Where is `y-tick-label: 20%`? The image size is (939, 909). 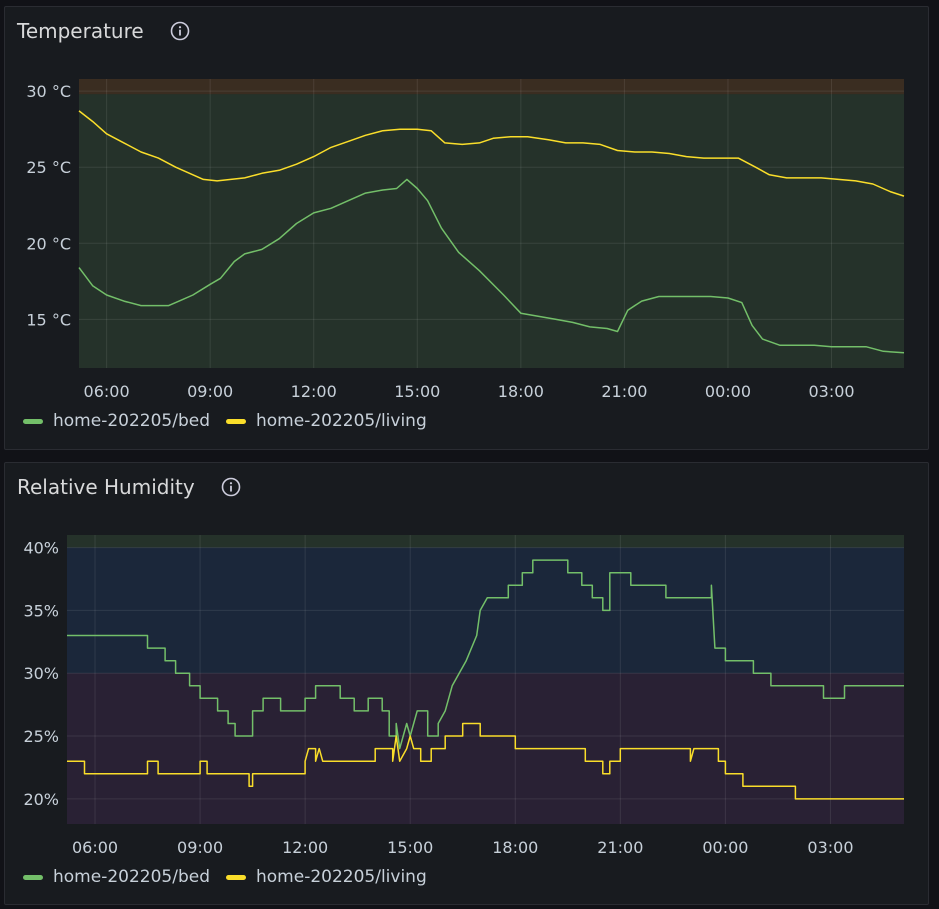
y-tick-label: 20% is located at coordinates (41, 799).